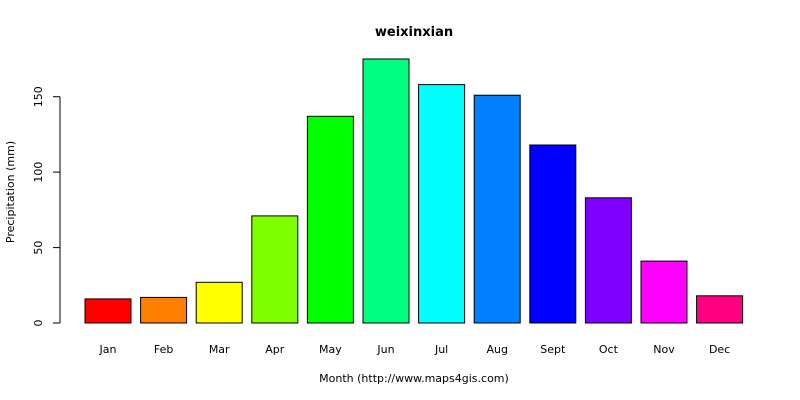 This screenshot has height=400, width=800. Describe the element at coordinates (10, 192) in the screenshot. I see `y-axis-label: Precipitation (mm)` at that location.